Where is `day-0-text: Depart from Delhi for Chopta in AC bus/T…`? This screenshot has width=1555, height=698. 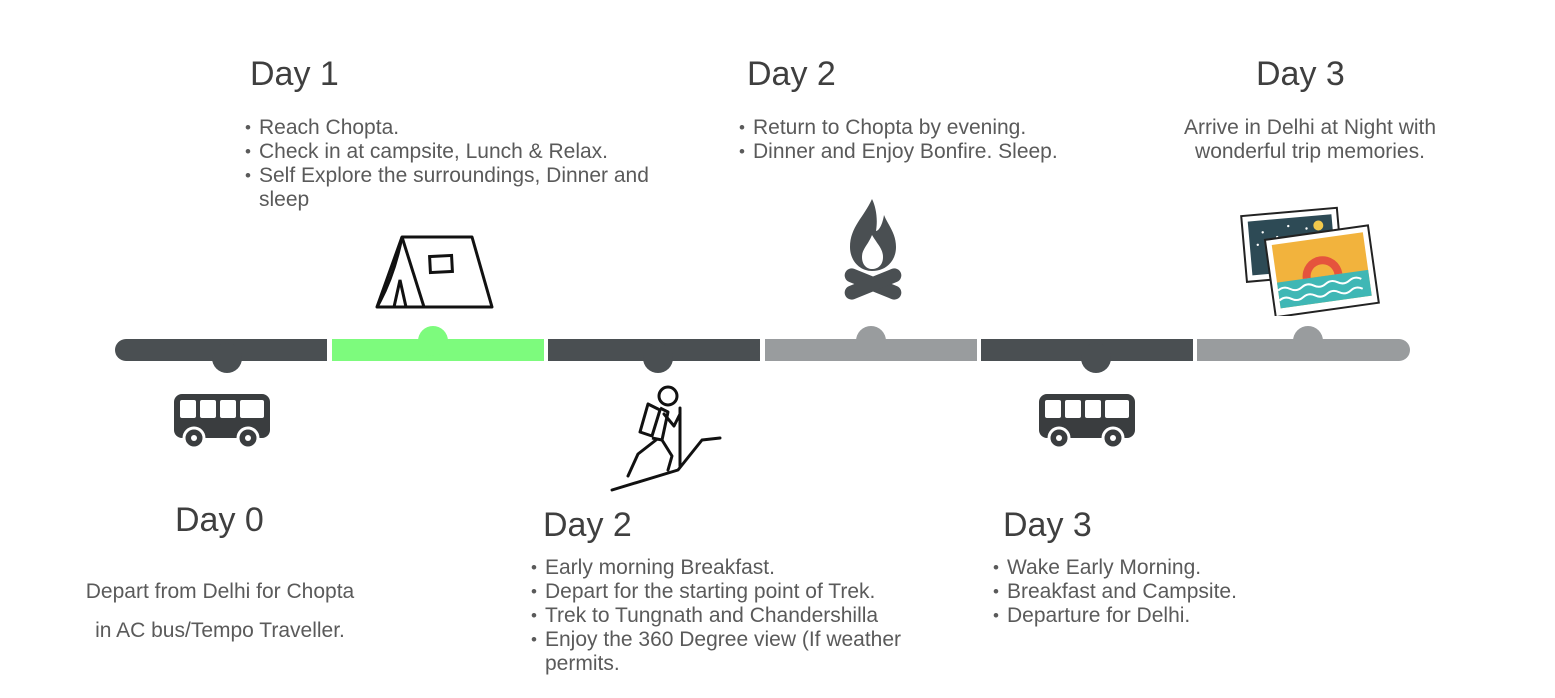 day-0-text: Depart from Delhi for Chopta in AC bus/T… is located at coordinates (220, 611).